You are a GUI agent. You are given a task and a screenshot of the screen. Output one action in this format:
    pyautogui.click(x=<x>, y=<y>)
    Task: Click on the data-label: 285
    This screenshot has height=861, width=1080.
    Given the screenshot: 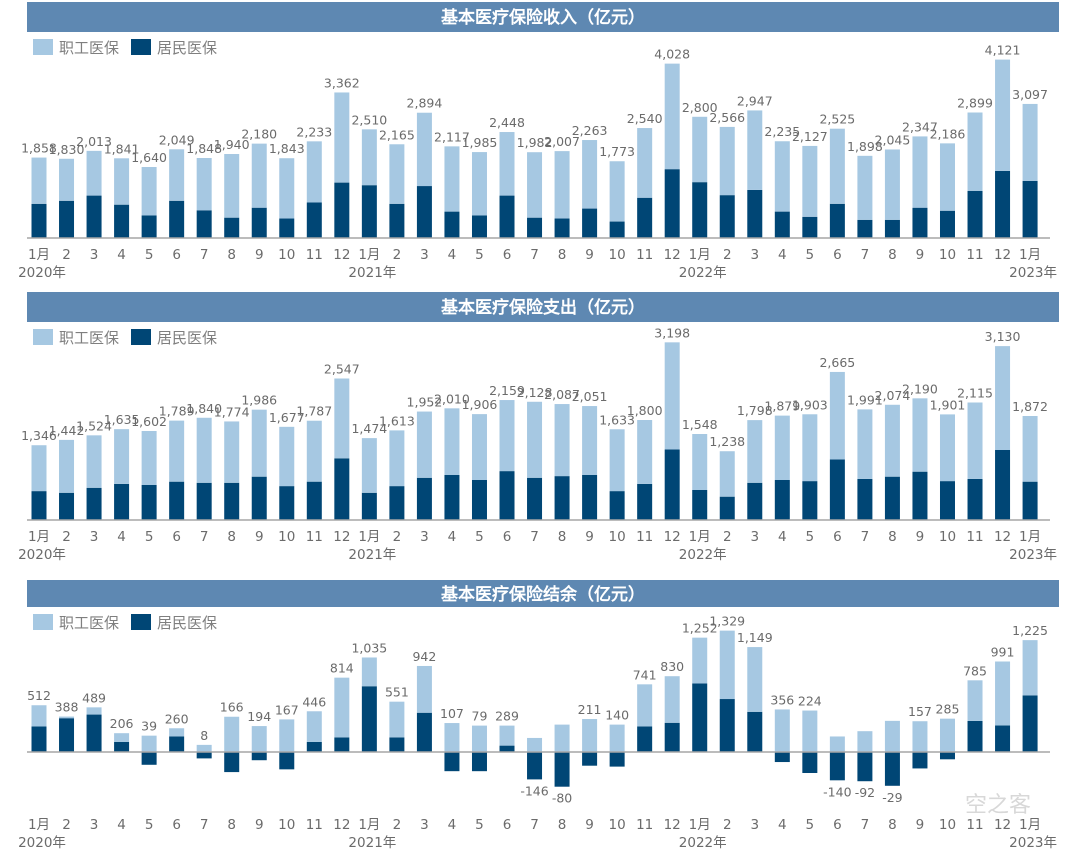 What is the action you would take?
    pyautogui.click(x=948, y=709)
    